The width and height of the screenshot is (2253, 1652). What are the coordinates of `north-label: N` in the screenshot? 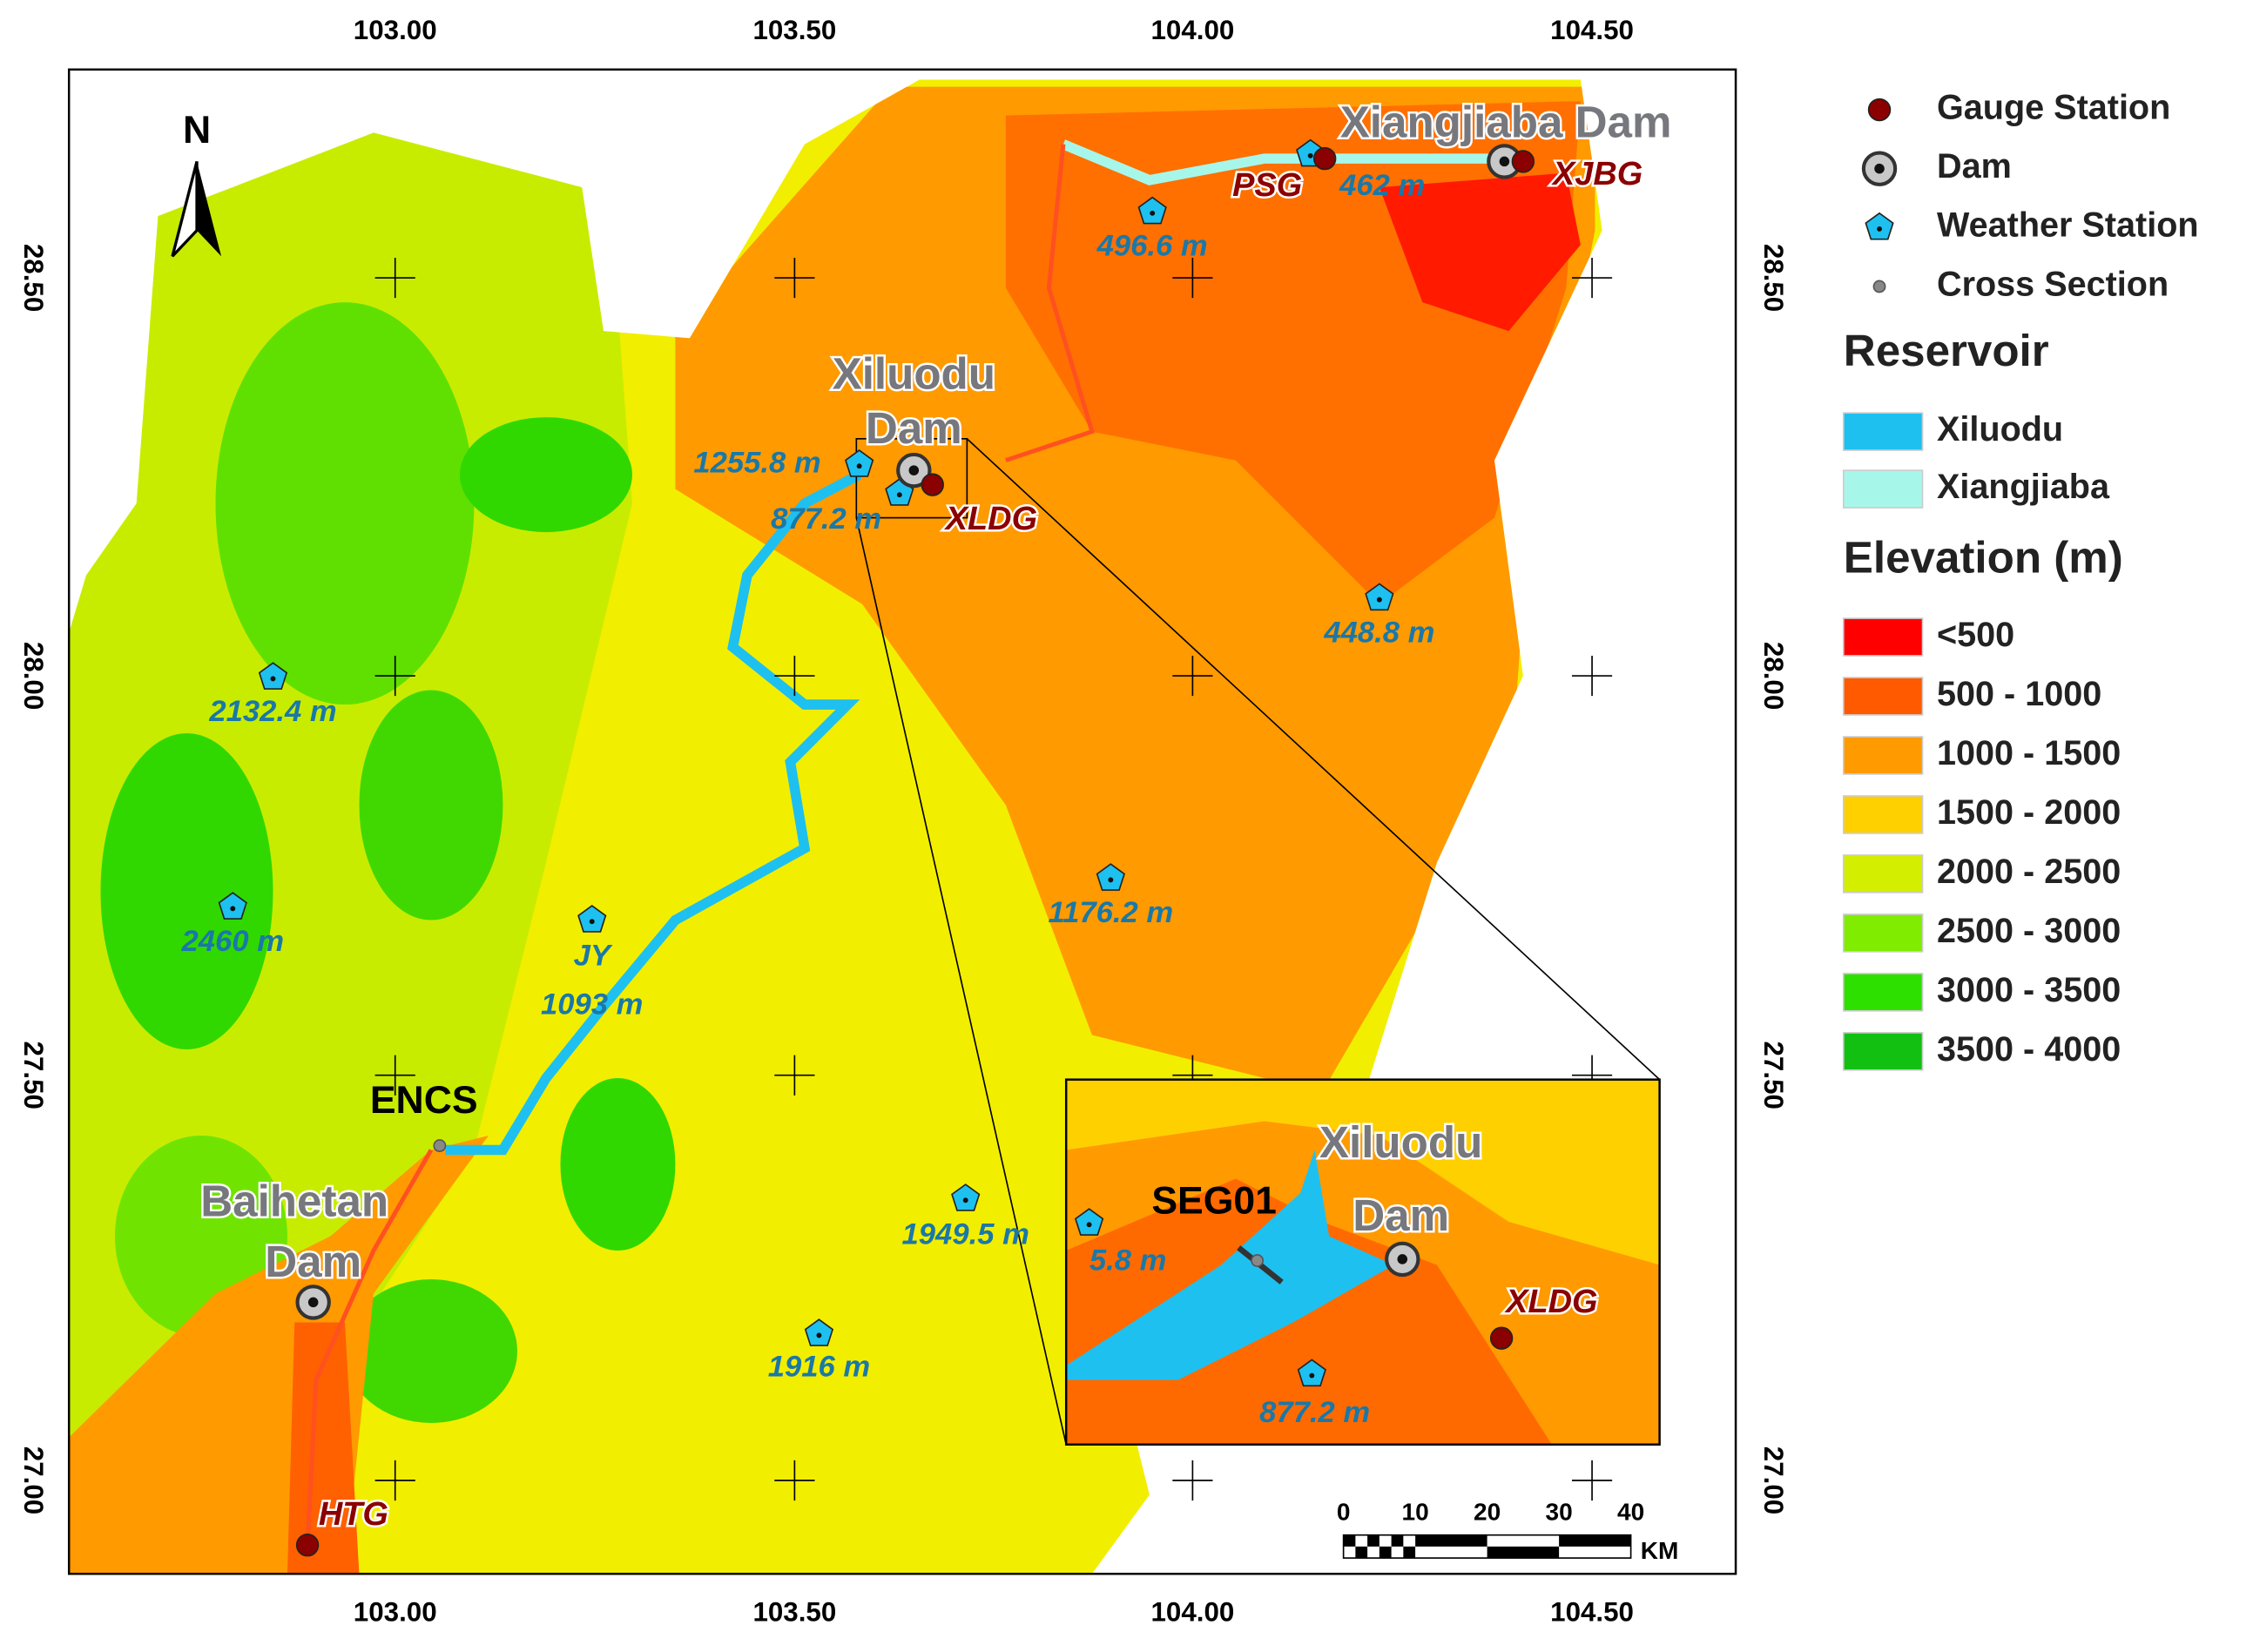 It's located at (197, 130).